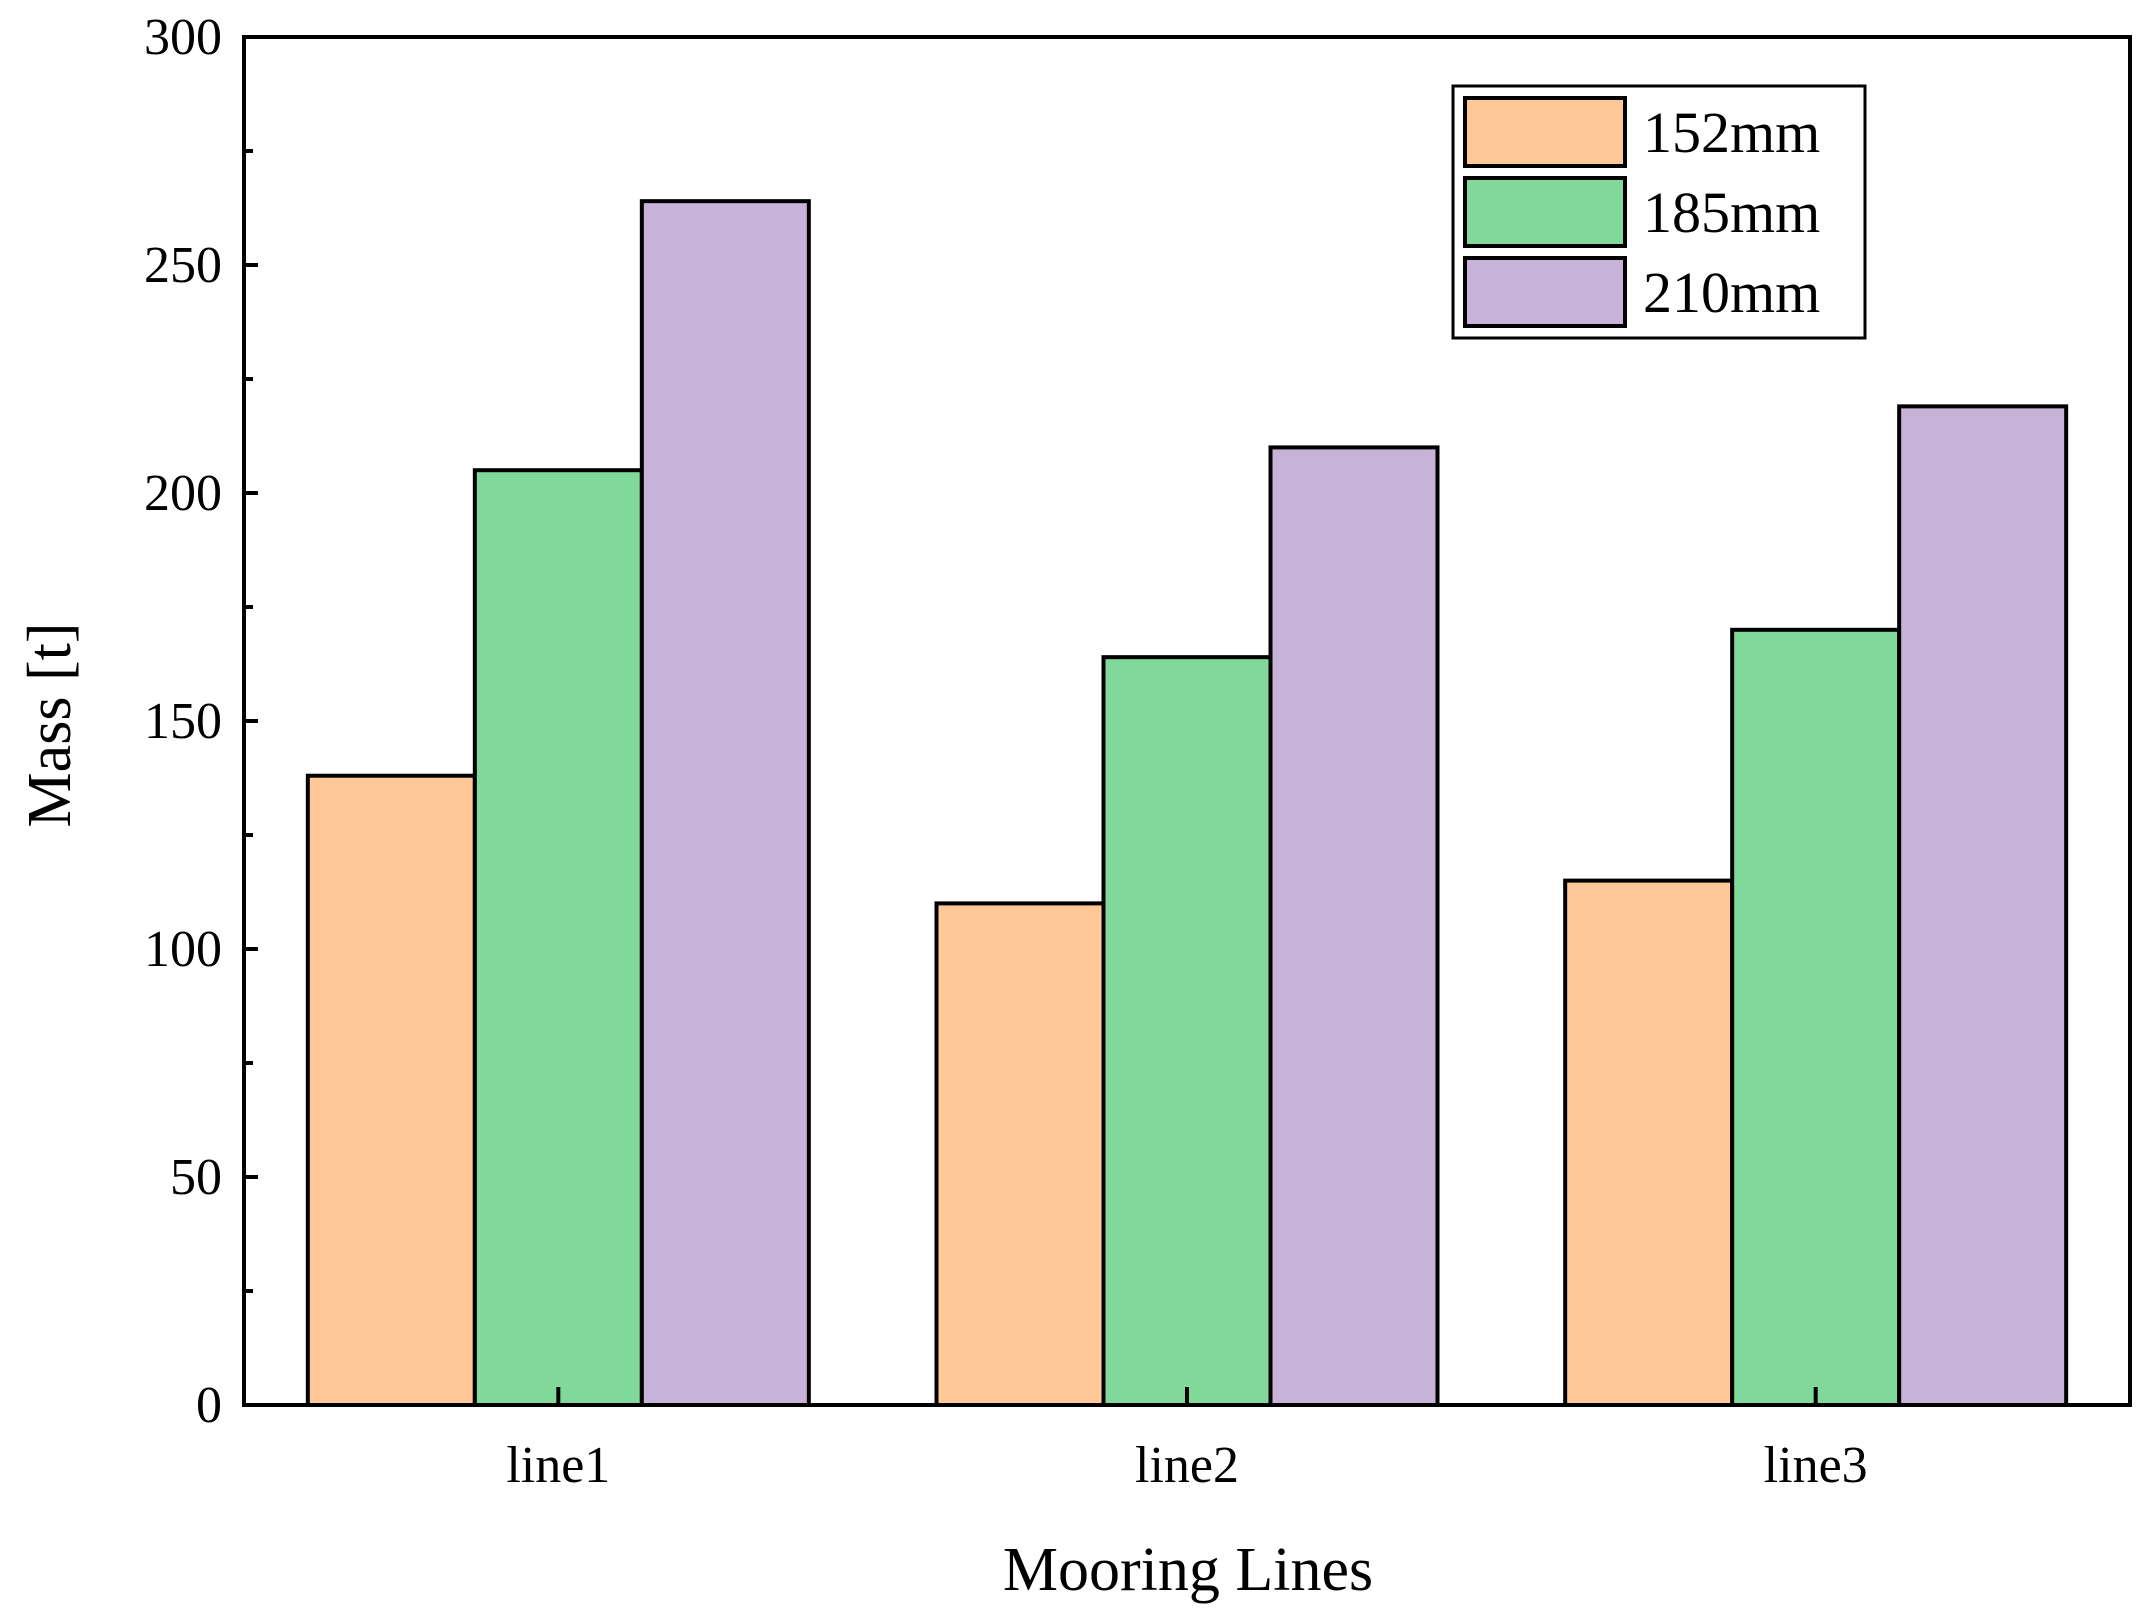  What do you see at coordinates (183, 37) in the screenshot?
I see `y-tick-label: 300` at bounding box center [183, 37].